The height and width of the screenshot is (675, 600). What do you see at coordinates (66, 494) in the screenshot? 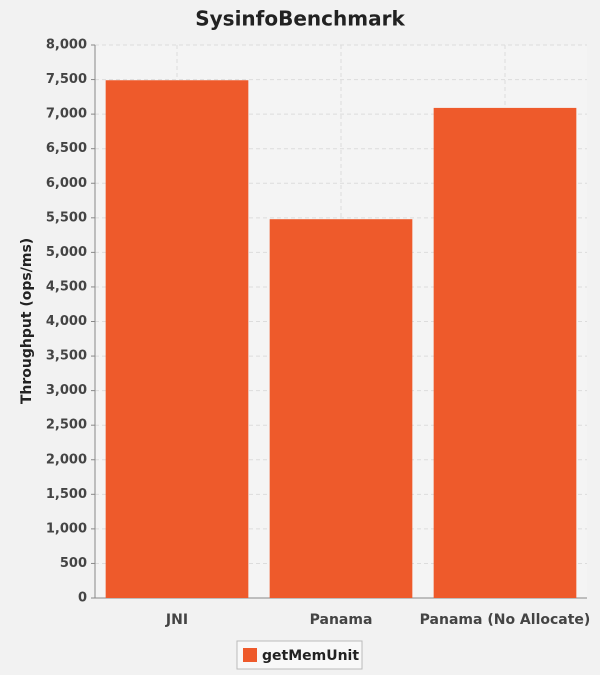
I see `y-tick-label: 1,500` at bounding box center [66, 494].